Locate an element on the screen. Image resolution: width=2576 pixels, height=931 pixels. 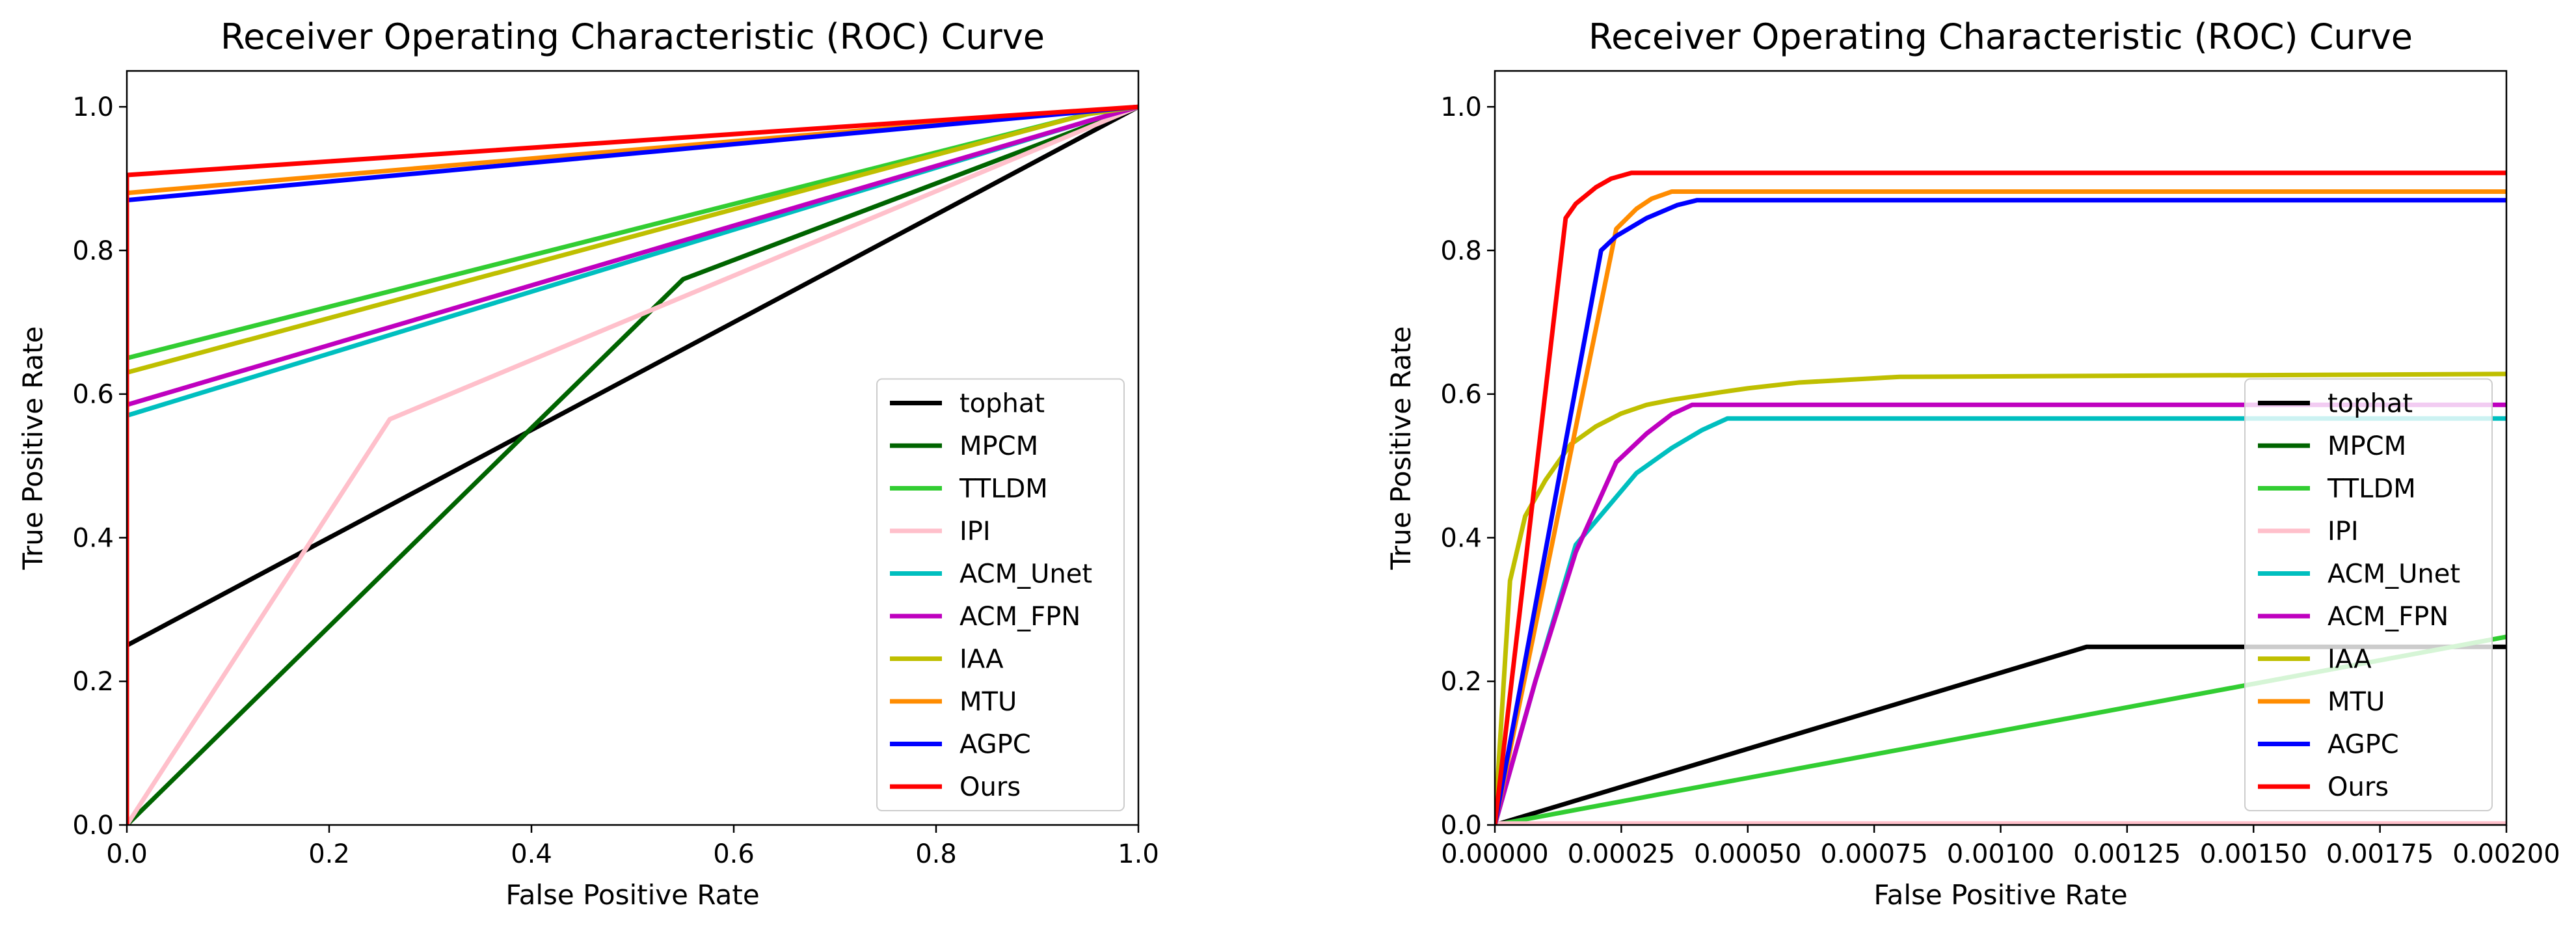
x-tick-label: 0.00200 is located at coordinates (2506, 854).